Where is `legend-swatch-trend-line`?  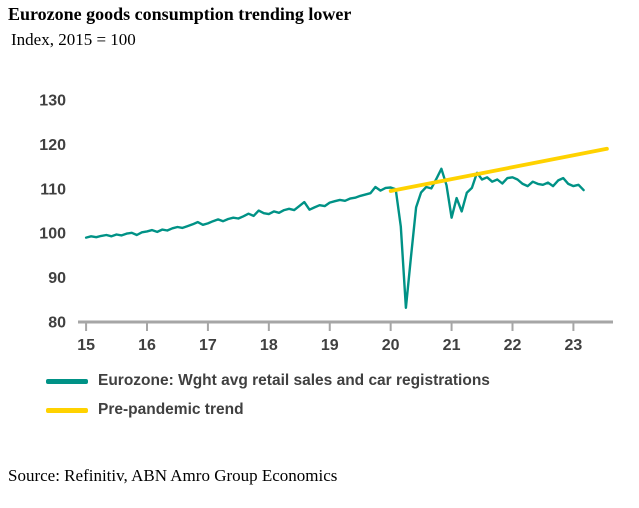 legend-swatch-trend-line is located at coordinates (67, 410).